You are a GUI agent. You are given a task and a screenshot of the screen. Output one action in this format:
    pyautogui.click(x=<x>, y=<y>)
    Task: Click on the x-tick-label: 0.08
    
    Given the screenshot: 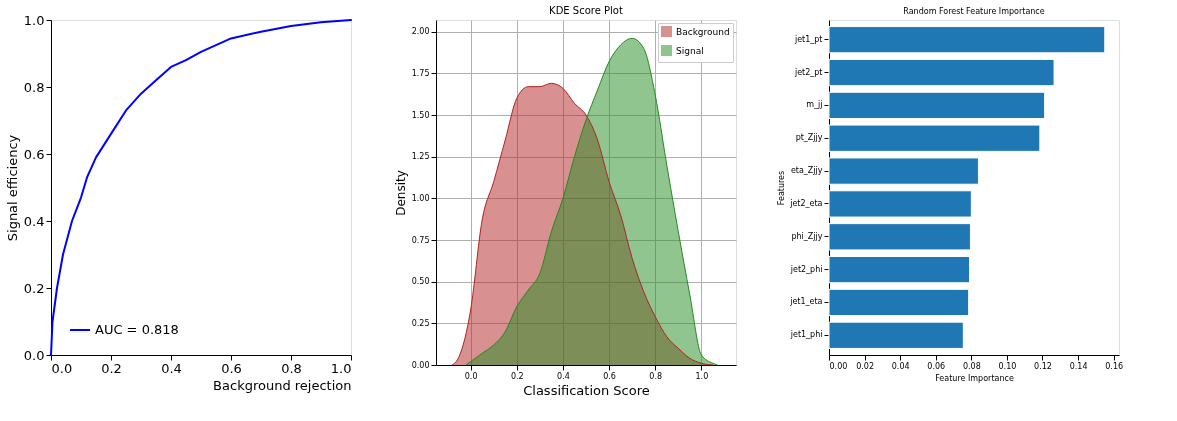 What is the action you would take?
    pyautogui.click(x=971, y=366)
    